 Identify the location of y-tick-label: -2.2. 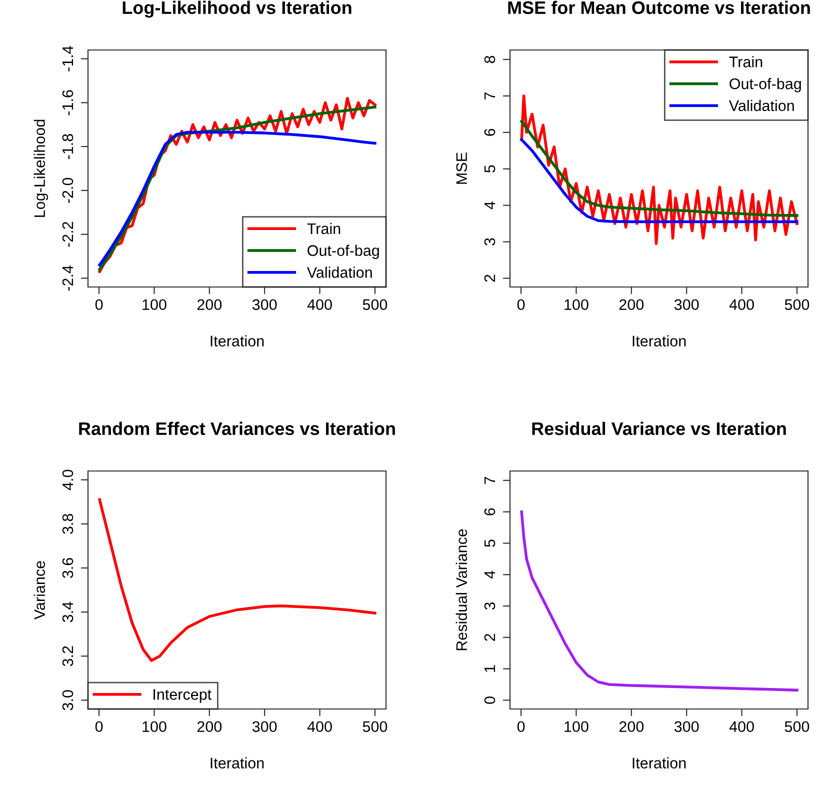
(68, 234).